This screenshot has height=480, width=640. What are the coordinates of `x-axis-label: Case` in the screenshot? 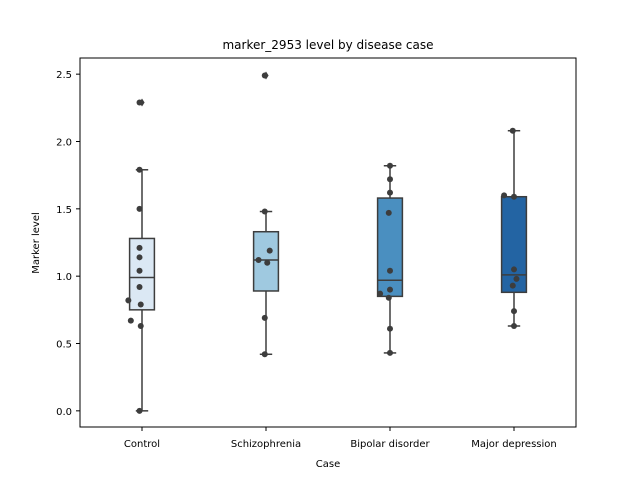 It's located at (328, 464).